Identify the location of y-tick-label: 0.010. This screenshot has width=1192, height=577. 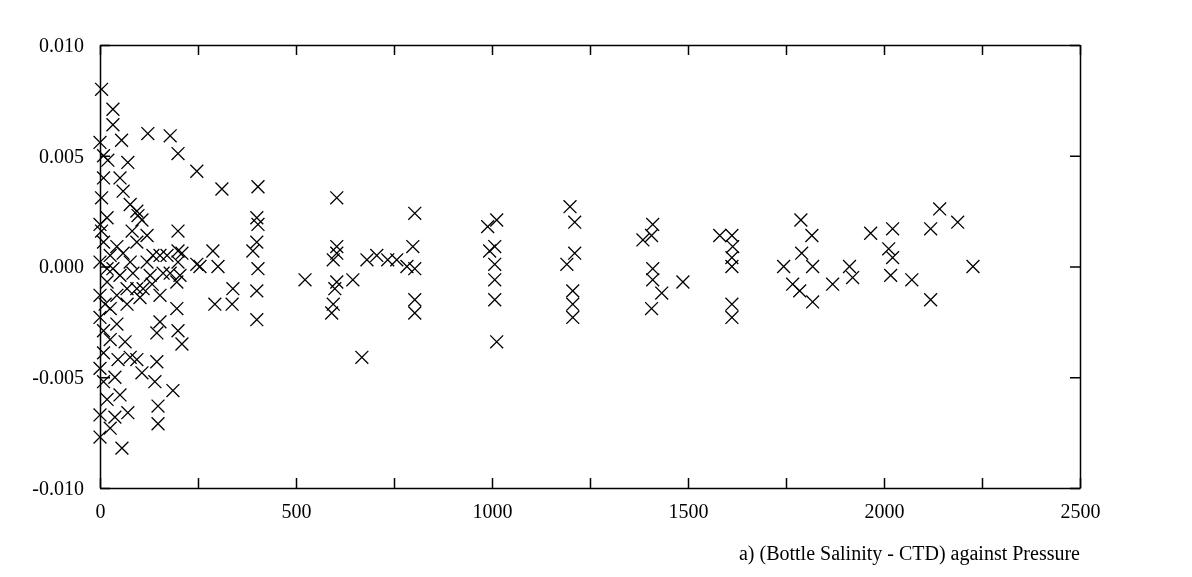
(61, 44).